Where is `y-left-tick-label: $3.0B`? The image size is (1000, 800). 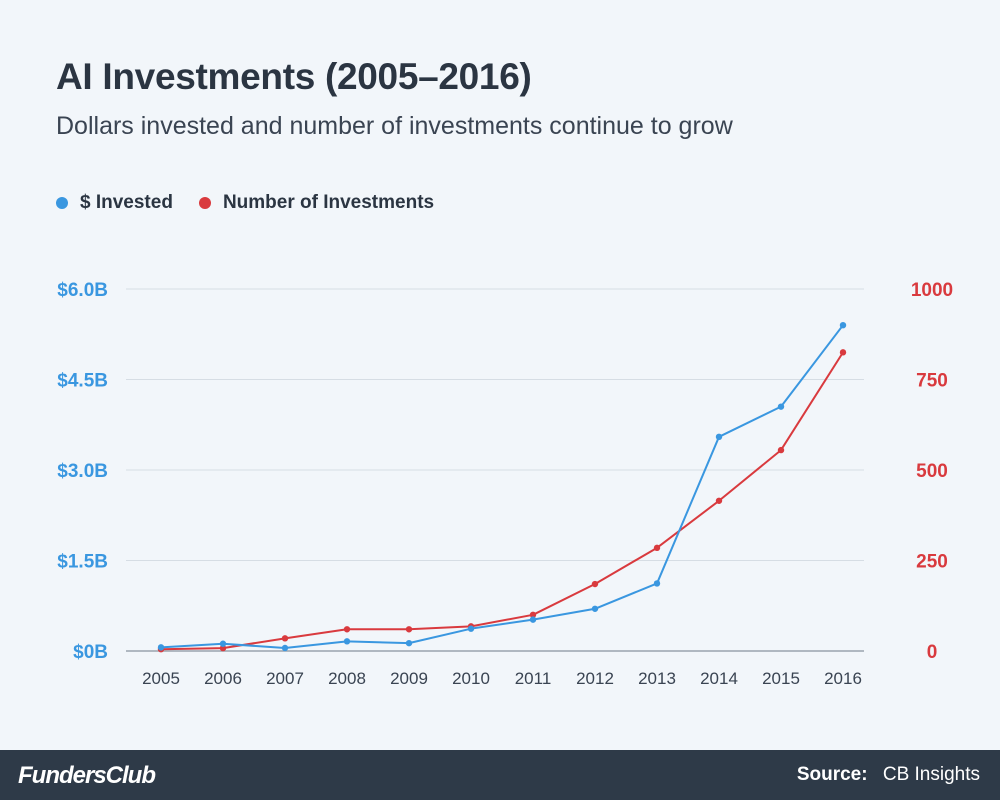
y-left-tick-label: $3.0B is located at coordinates (82, 471).